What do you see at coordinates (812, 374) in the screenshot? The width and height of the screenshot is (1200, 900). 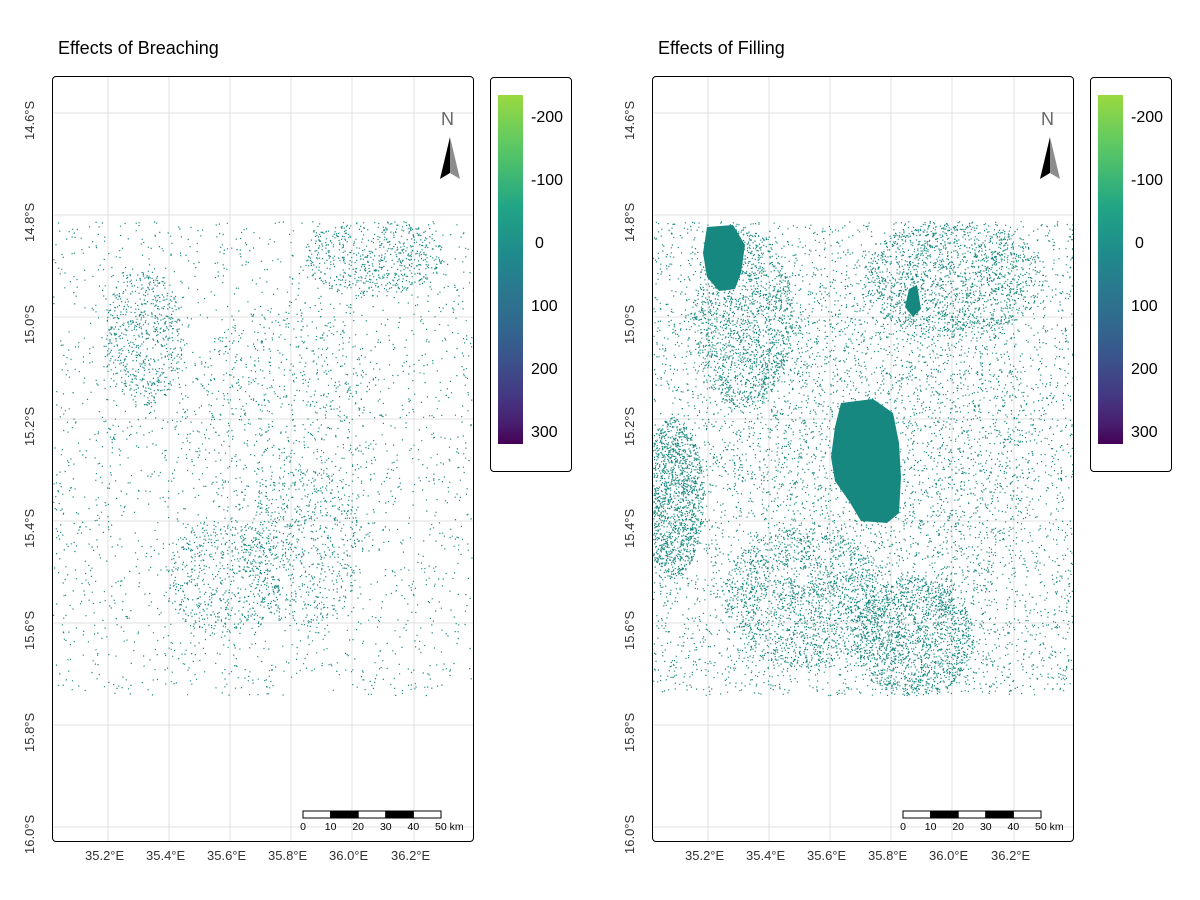 I see `filled-depressions` at bounding box center [812, 374].